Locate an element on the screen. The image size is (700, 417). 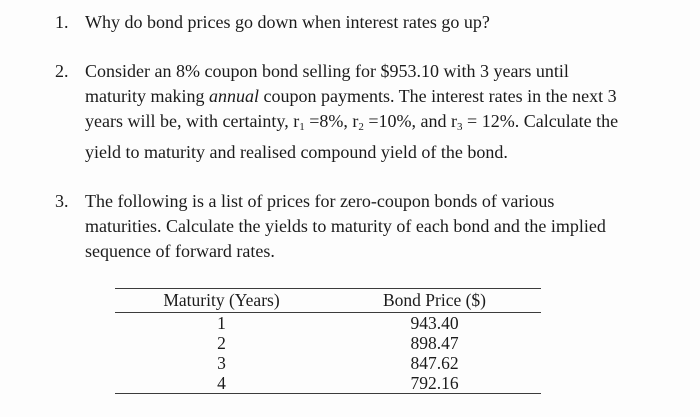
table-cell: 1 is located at coordinates (221, 323).